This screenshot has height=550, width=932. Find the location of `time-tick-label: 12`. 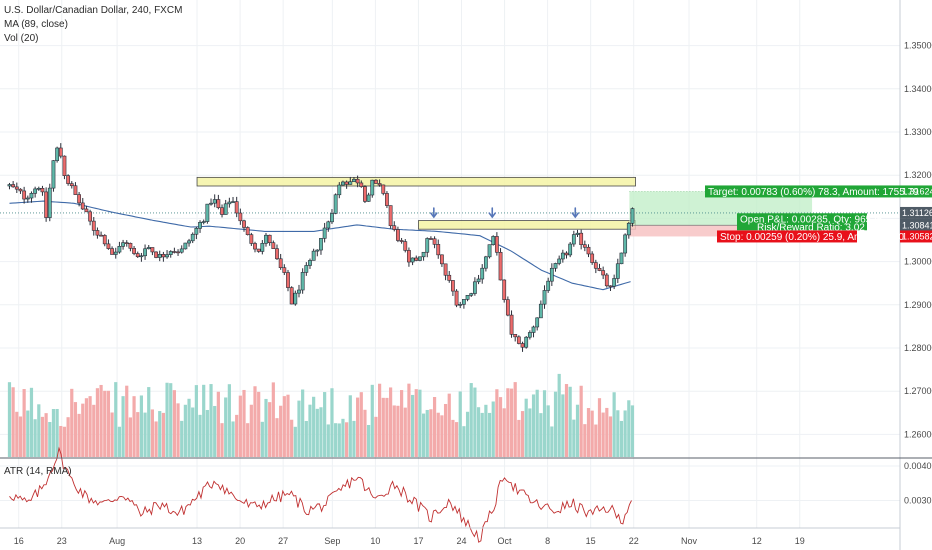

time-tick-label: 12 is located at coordinates (757, 541).